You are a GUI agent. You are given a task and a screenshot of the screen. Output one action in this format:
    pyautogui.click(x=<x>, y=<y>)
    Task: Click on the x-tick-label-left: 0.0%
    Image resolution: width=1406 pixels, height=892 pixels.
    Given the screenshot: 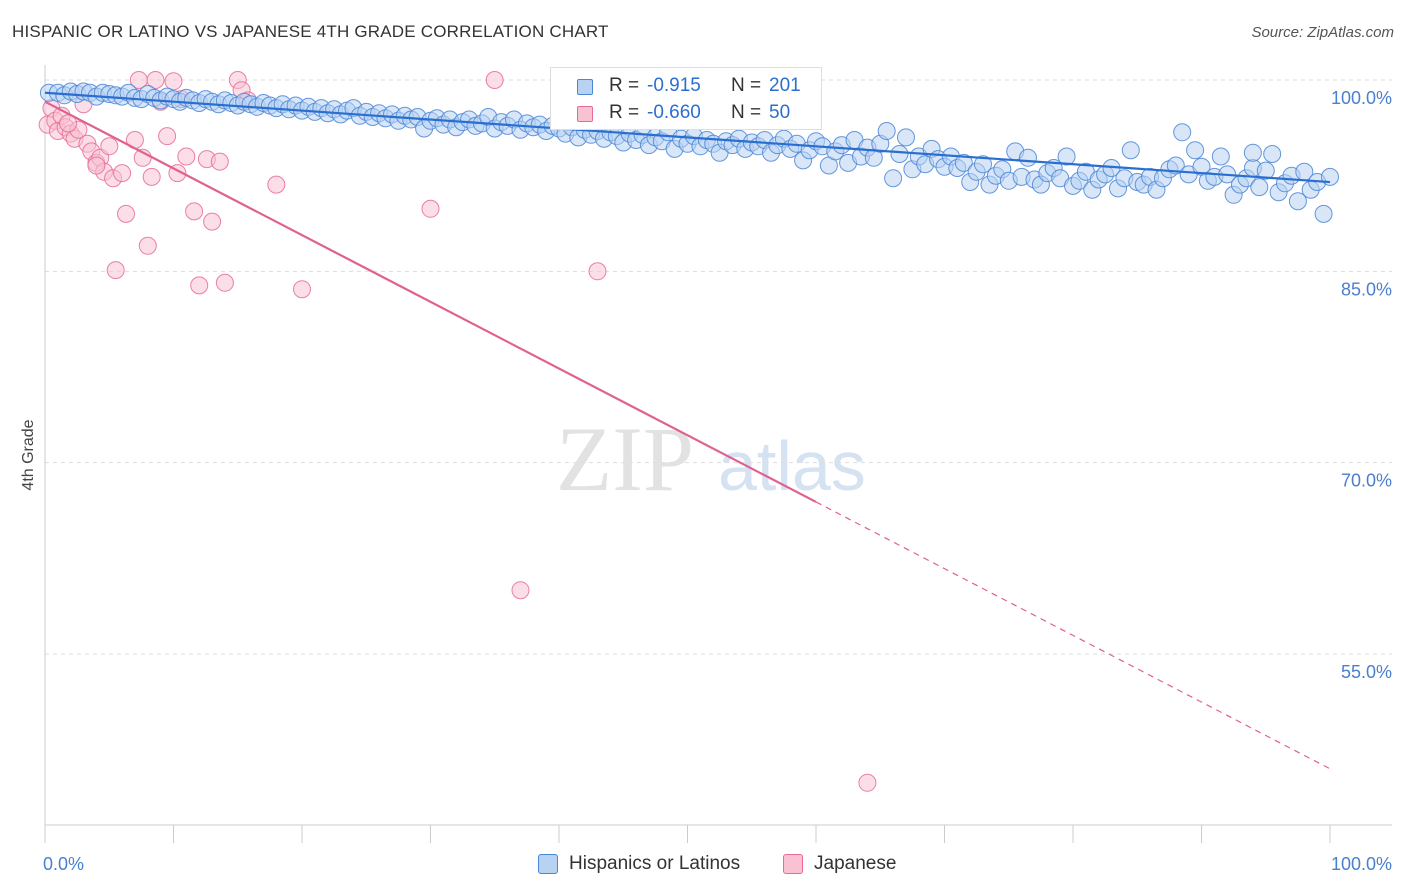 What is the action you would take?
    pyautogui.click(x=63, y=864)
    